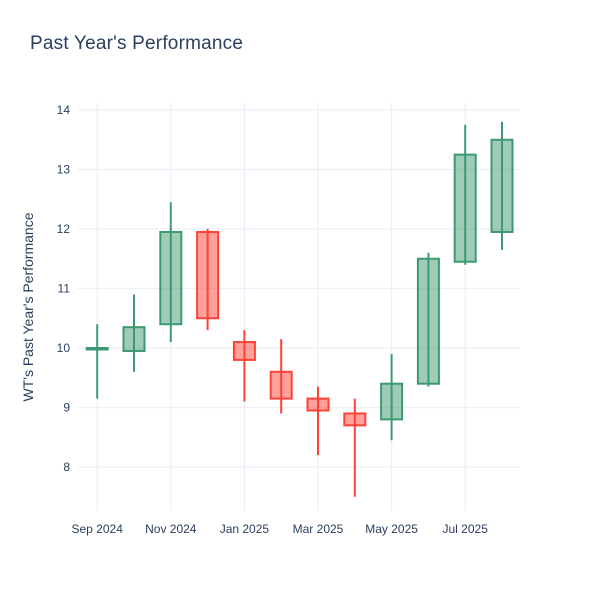  Describe the element at coordinates (97, 361) in the screenshot. I see `candlestick-sep-2024` at that location.